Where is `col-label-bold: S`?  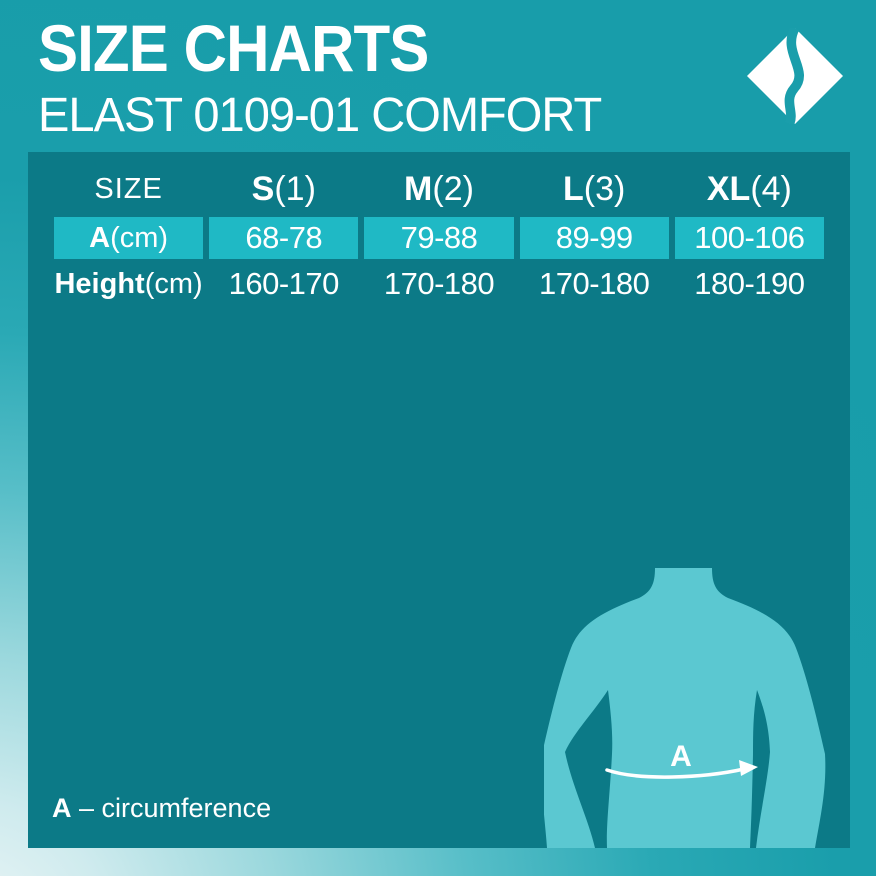
col-label-bold: S is located at coordinates (263, 188).